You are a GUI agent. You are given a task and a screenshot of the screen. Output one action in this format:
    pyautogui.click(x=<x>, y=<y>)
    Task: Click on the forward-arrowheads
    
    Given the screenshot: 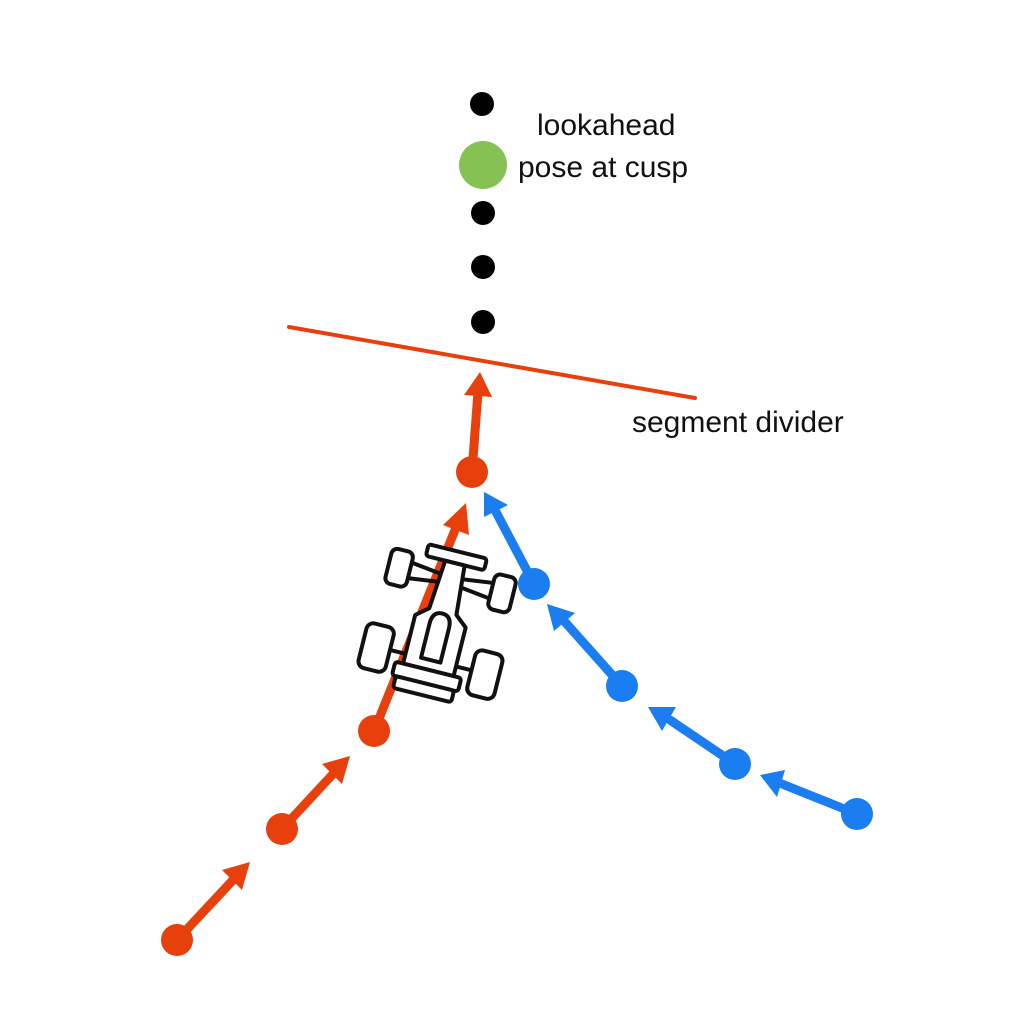 What is the action you would take?
    pyautogui.click(x=357, y=631)
    